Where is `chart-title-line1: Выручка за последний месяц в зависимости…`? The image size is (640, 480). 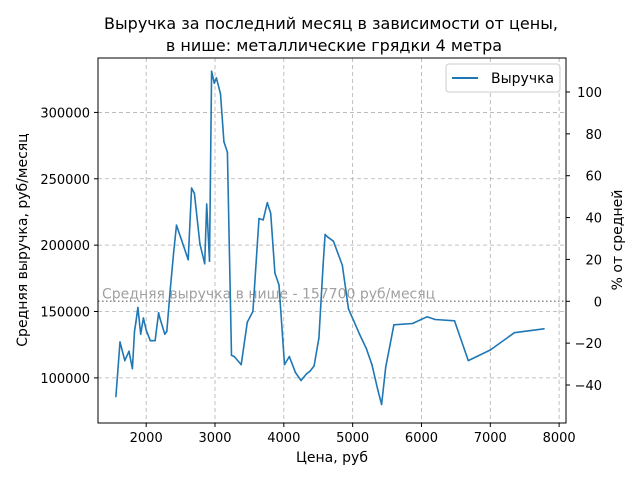 chart-title-line1: Выручка за последний месяц в зависимости… is located at coordinates (331, 23).